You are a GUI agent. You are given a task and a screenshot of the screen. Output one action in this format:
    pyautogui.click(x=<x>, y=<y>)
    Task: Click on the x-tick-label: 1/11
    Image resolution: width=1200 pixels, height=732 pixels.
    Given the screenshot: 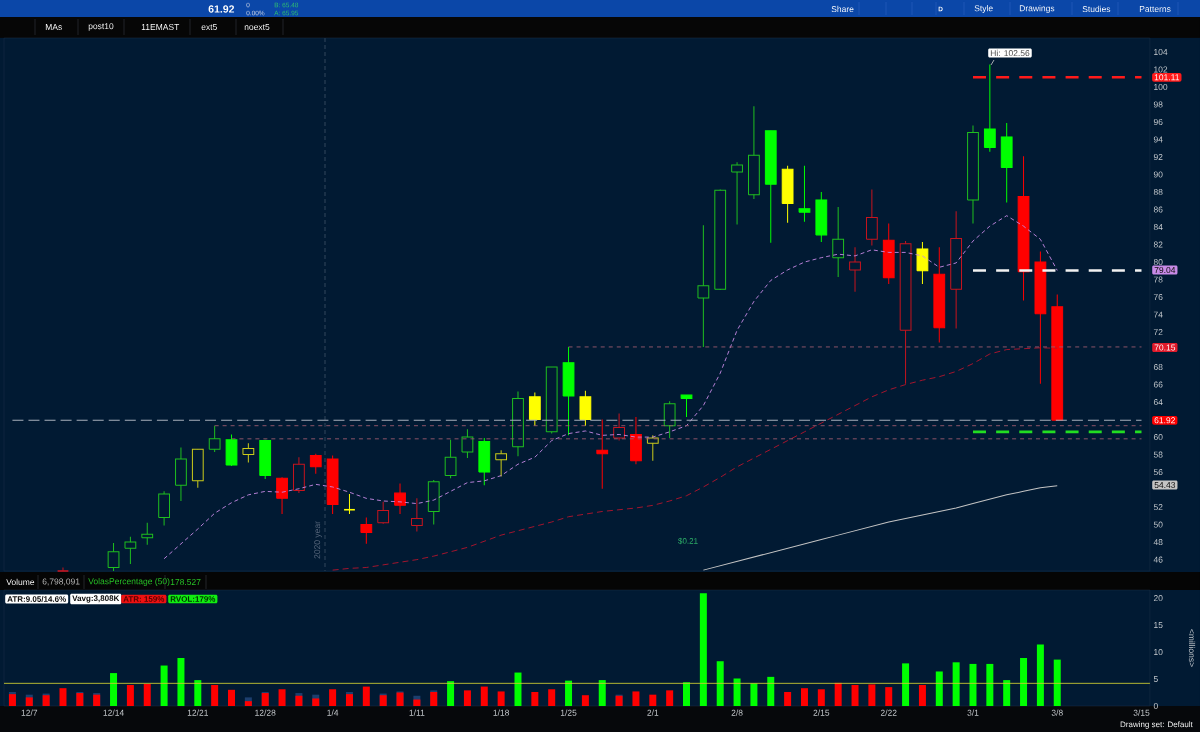 What is the action you would take?
    pyautogui.click(x=417, y=712)
    